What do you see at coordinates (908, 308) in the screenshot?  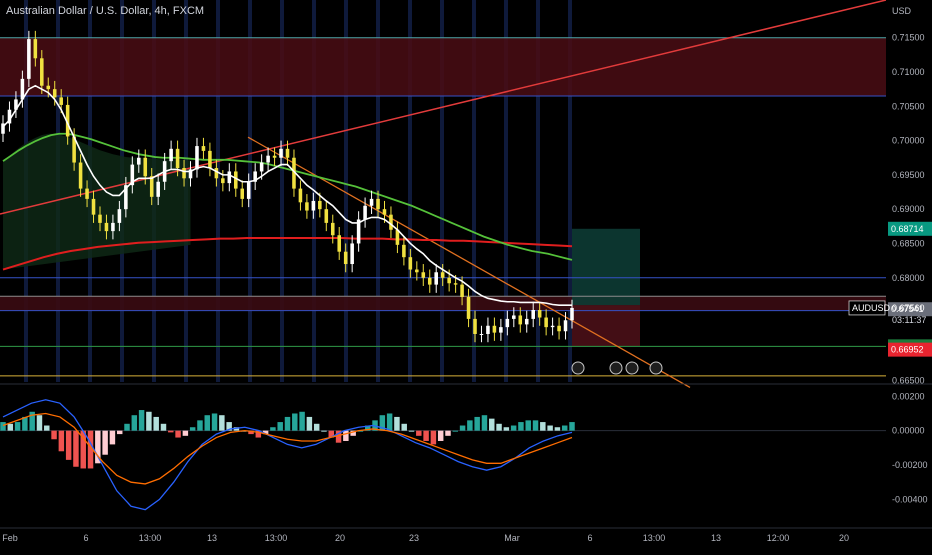 I see `last-price-label: 0.67560` at bounding box center [908, 308].